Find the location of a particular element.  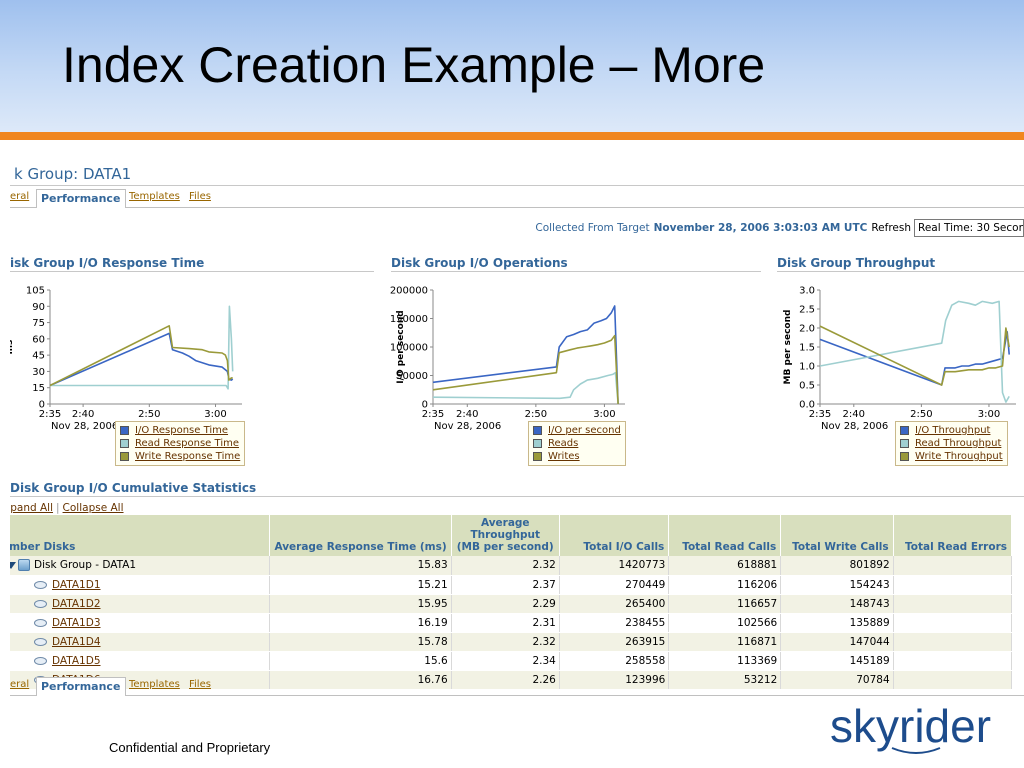

chart-rule-throughput is located at coordinates (900, 271).